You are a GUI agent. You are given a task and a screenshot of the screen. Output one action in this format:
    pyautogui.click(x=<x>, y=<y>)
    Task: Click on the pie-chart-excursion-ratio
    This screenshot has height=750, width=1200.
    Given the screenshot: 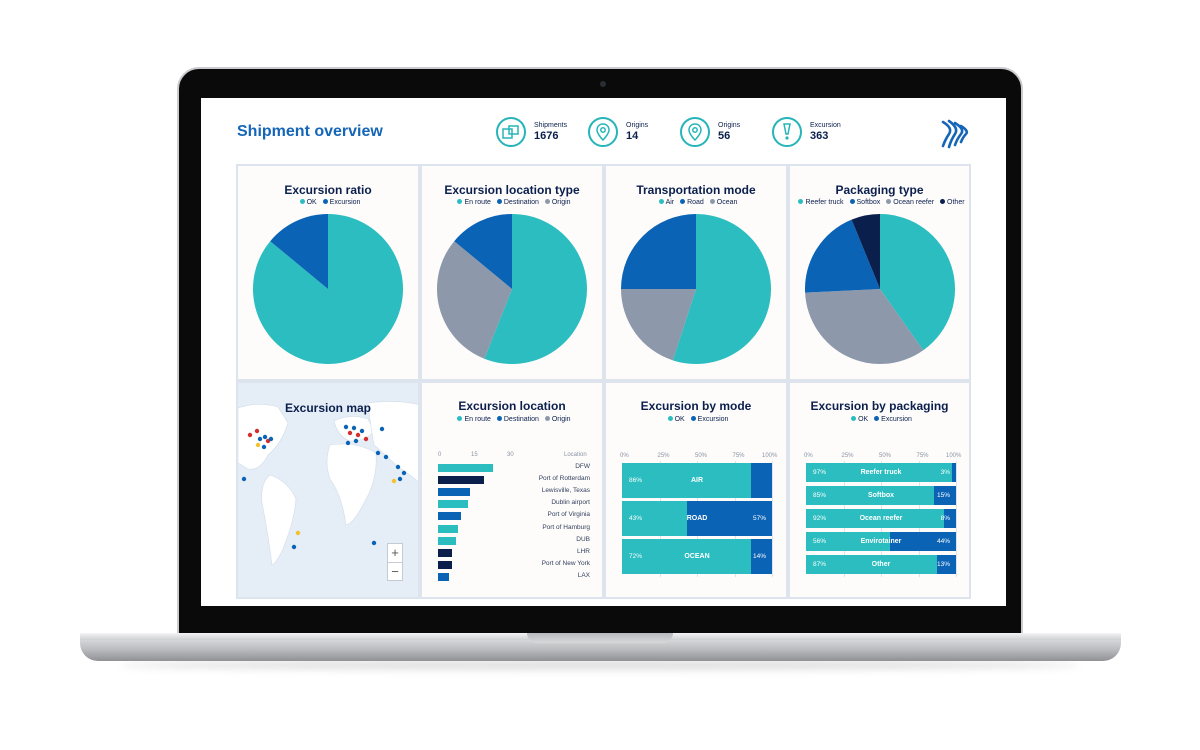 What is the action you would take?
    pyautogui.click(x=328, y=289)
    